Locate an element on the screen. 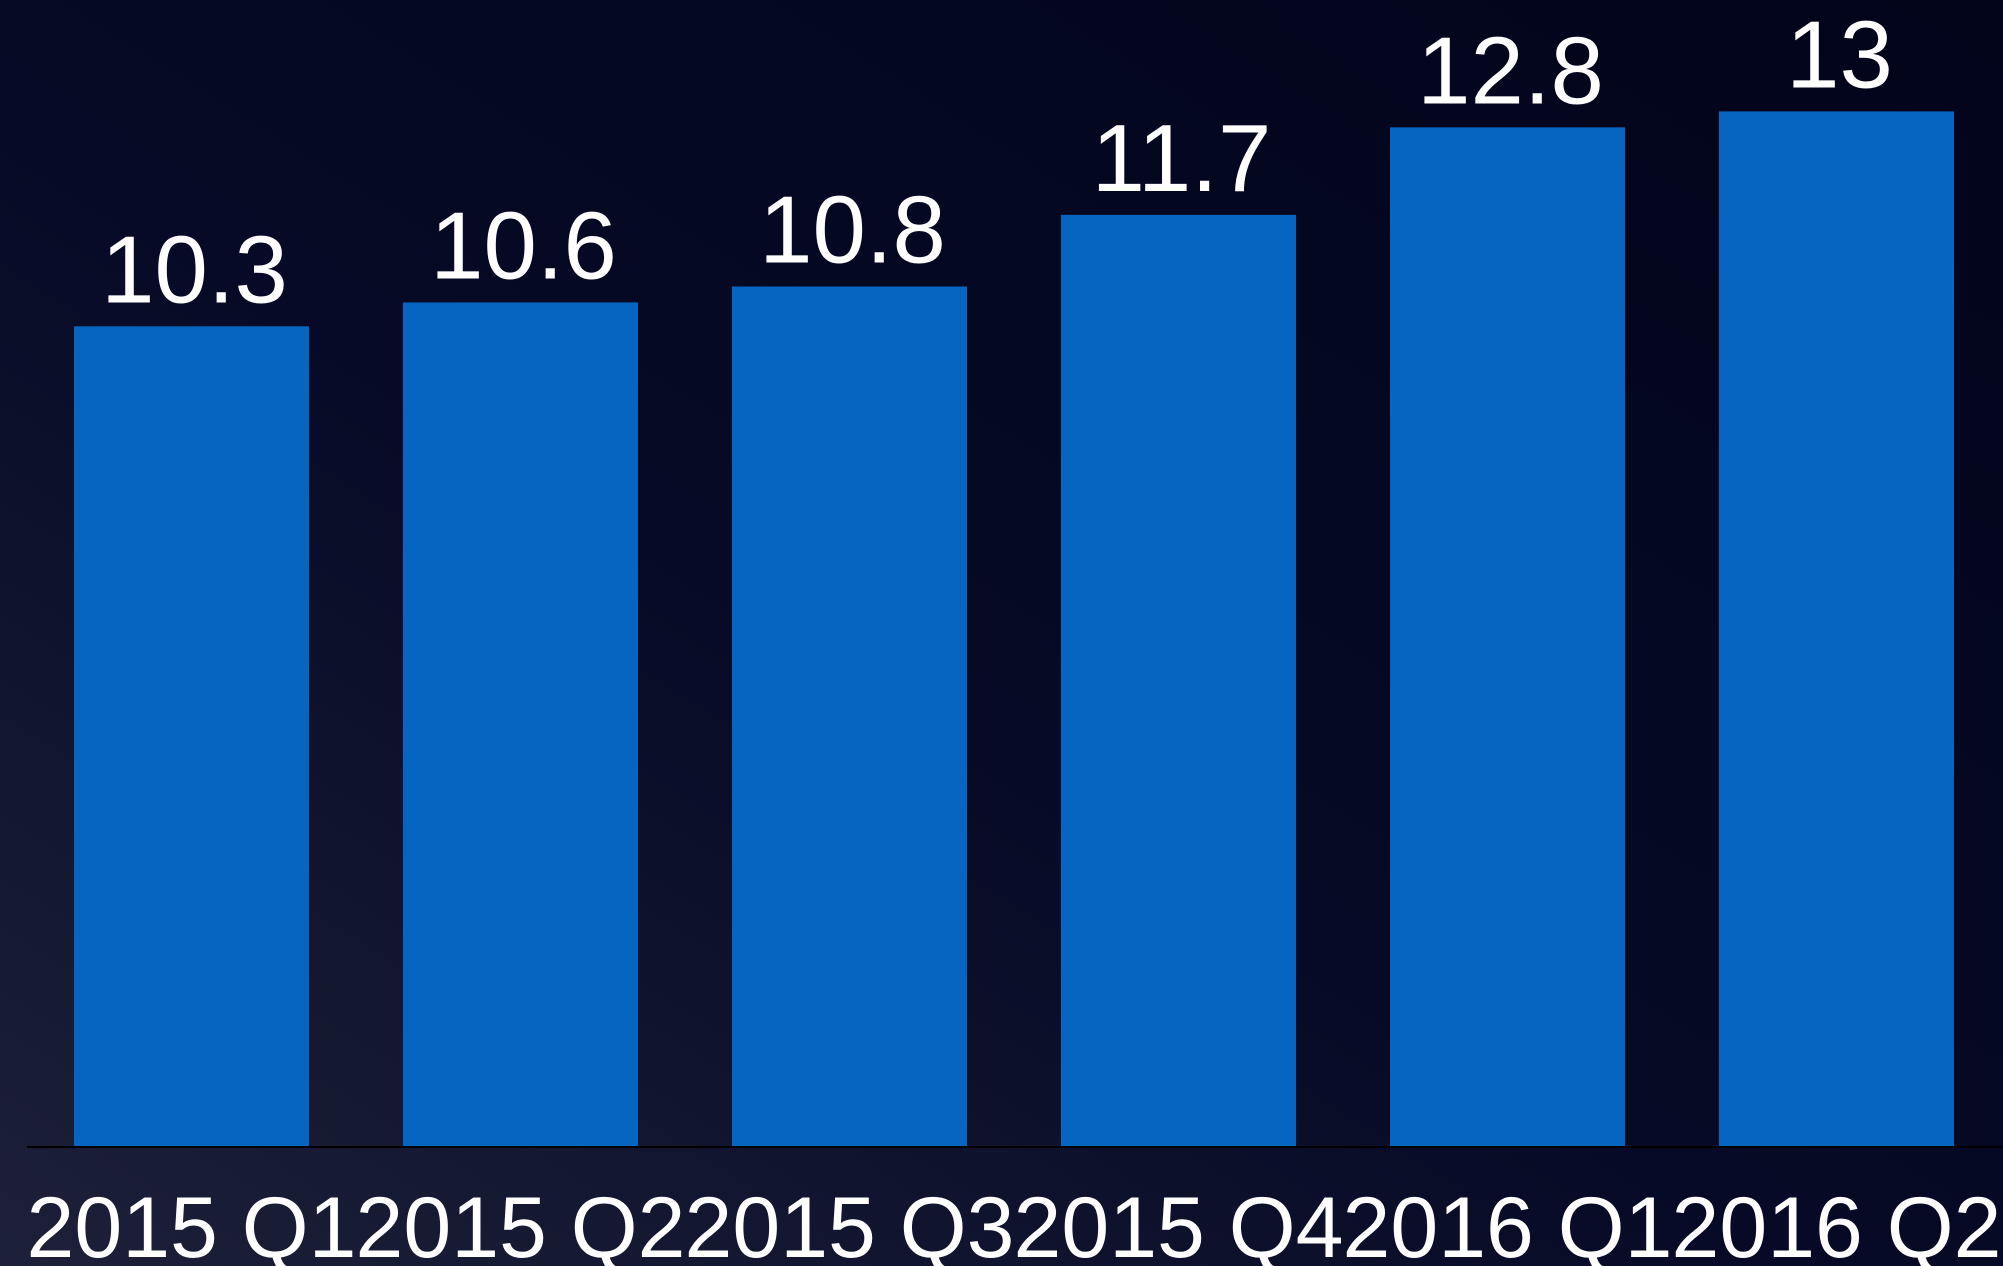 The width and height of the screenshot is (2003, 1266). data-label: 11.7 is located at coordinates (1182, 158).